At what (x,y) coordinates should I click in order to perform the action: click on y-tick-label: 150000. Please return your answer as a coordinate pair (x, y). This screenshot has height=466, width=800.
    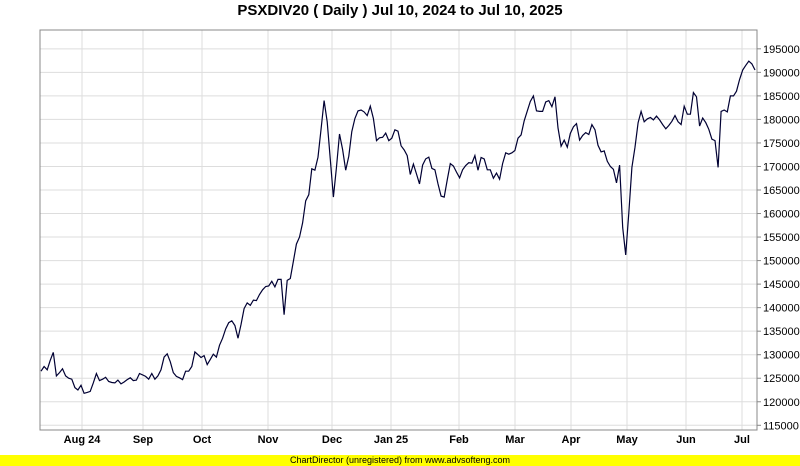
    Looking at the image, I should click on (781, 262).